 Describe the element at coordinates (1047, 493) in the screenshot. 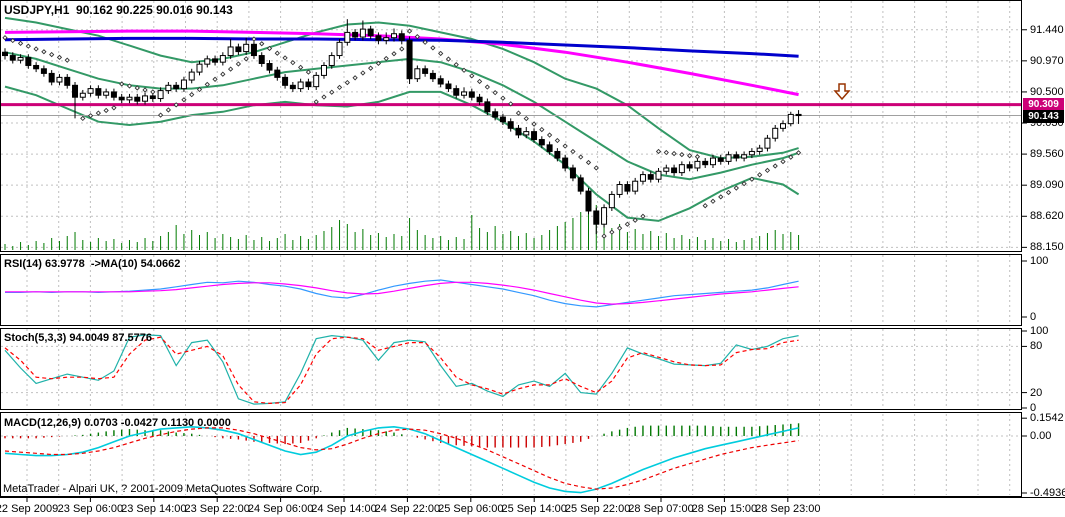

I see `macd-axis-label: -0.4936` at that location.